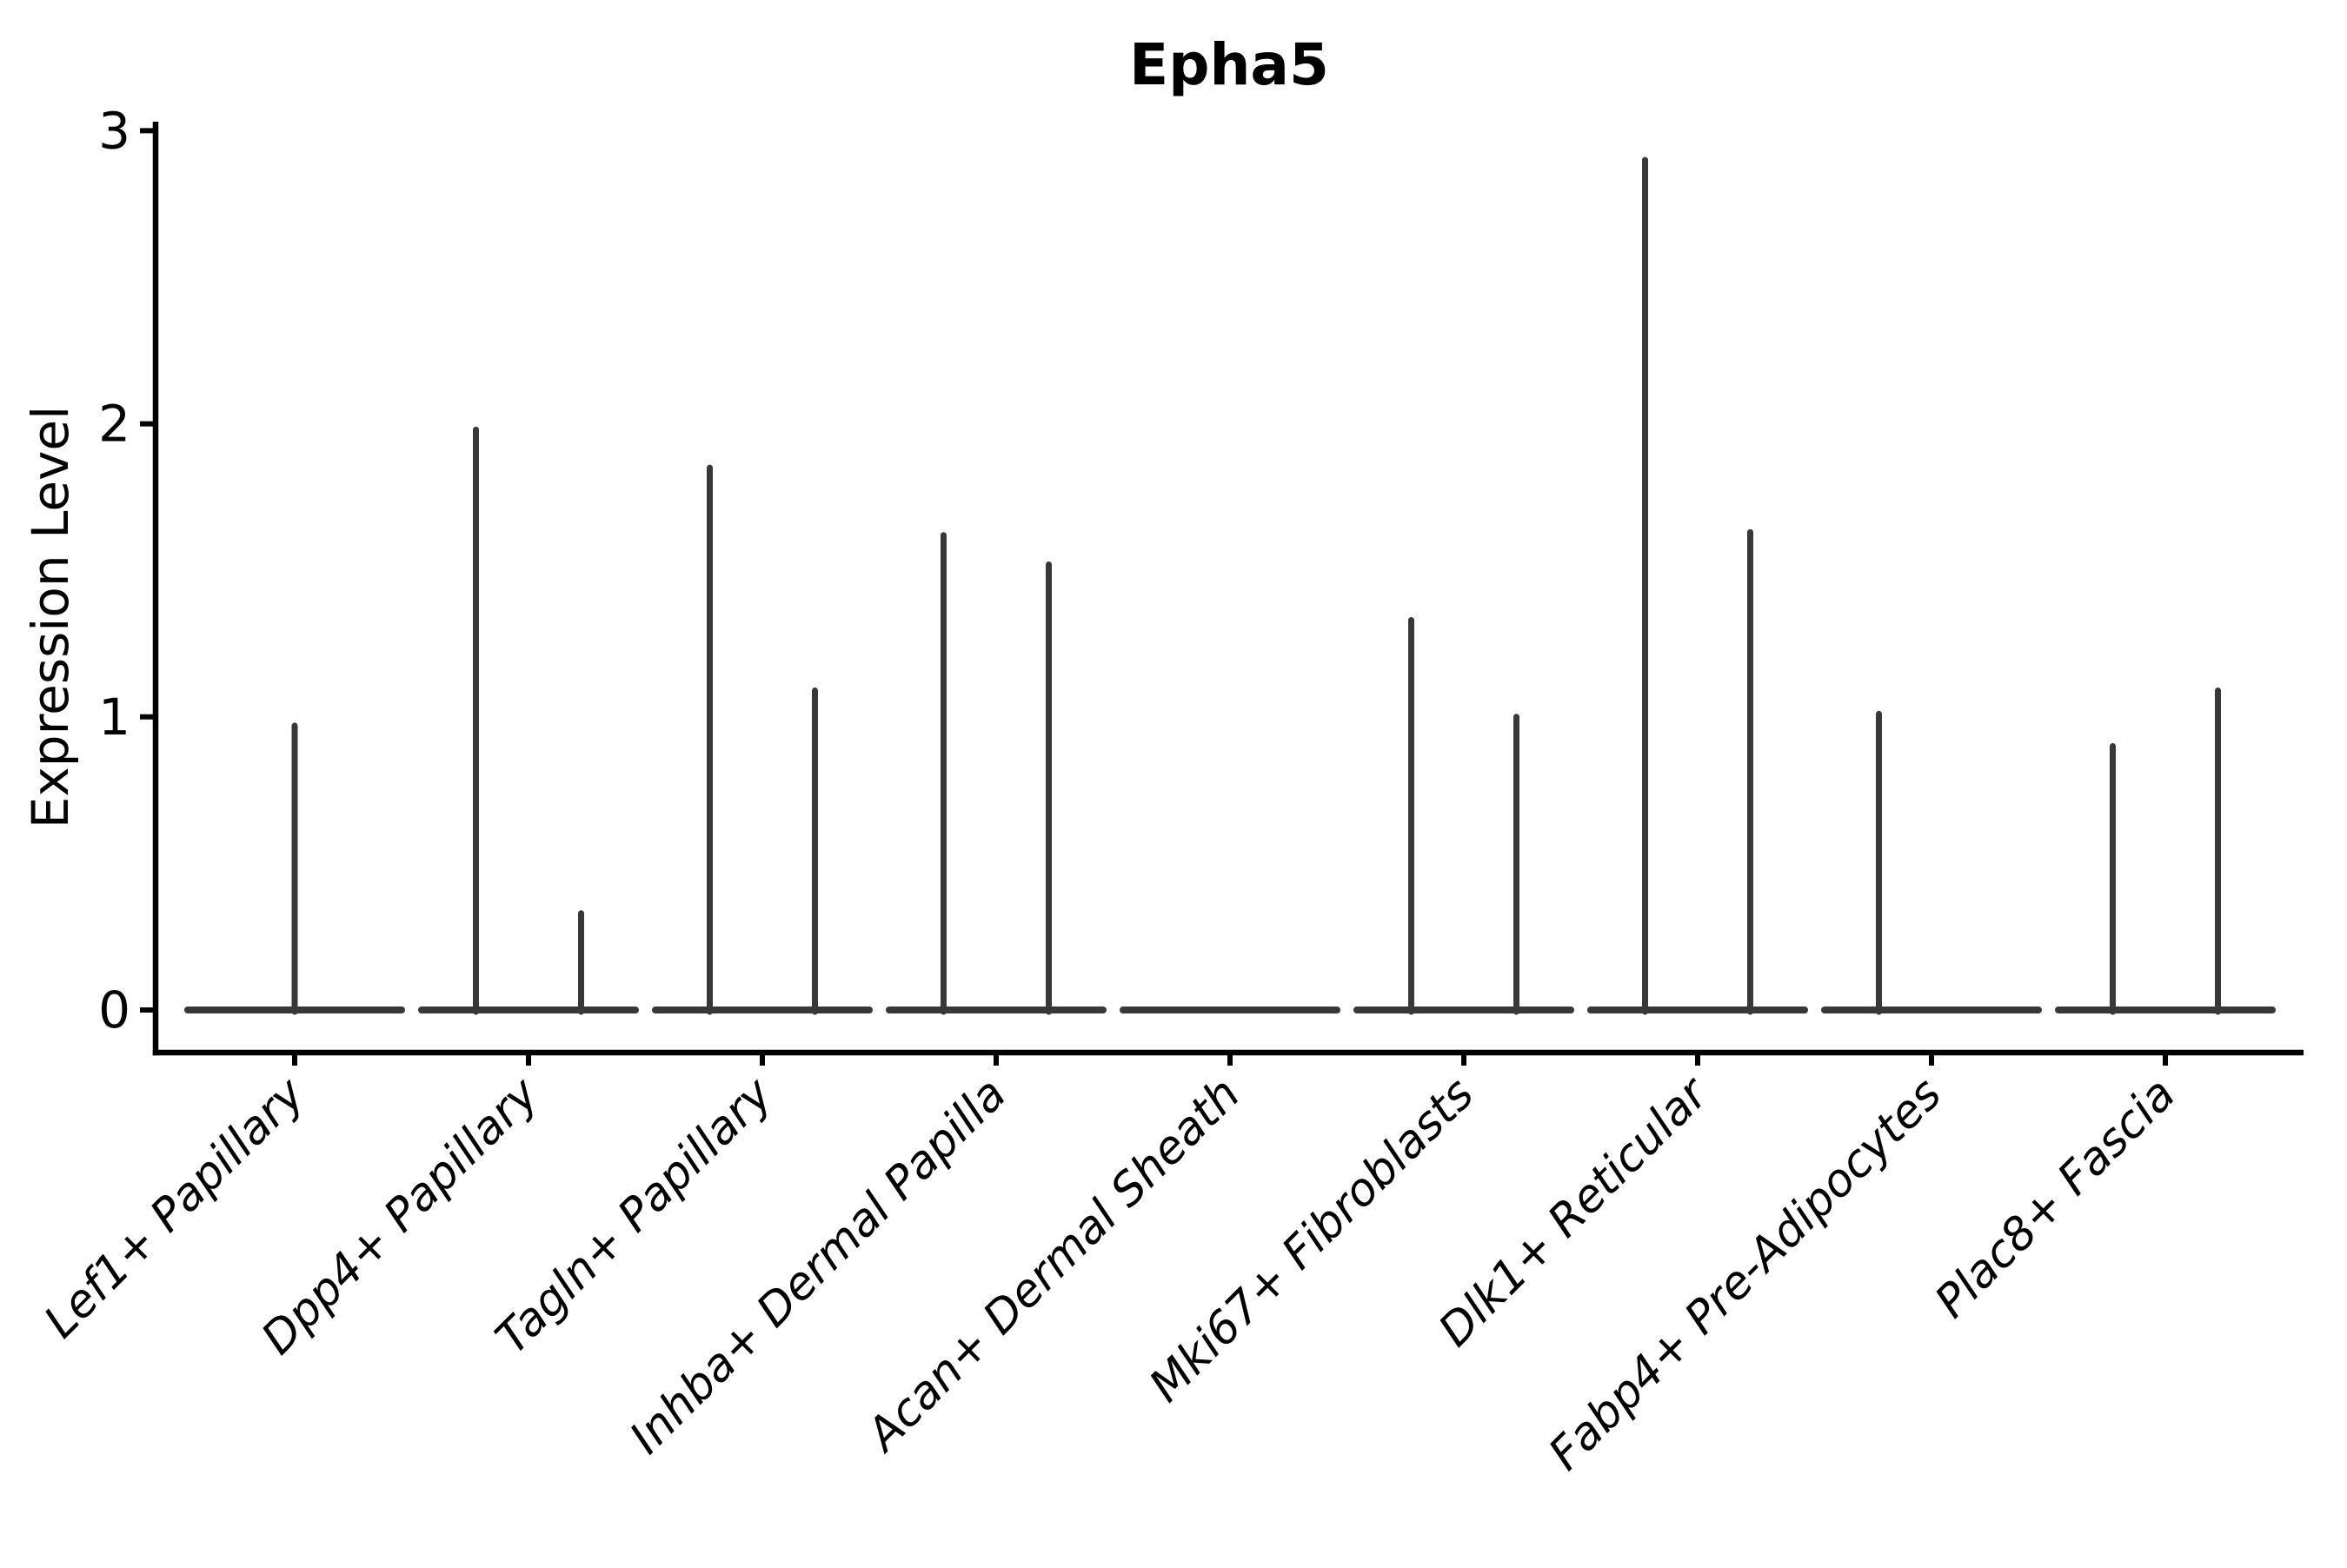 Image resolution: width=2347 pixels, height=1568 pixels. Describe the element at coordinates (1229, 64) in the screenshot. I see `plot-title: Epha5` at that location.